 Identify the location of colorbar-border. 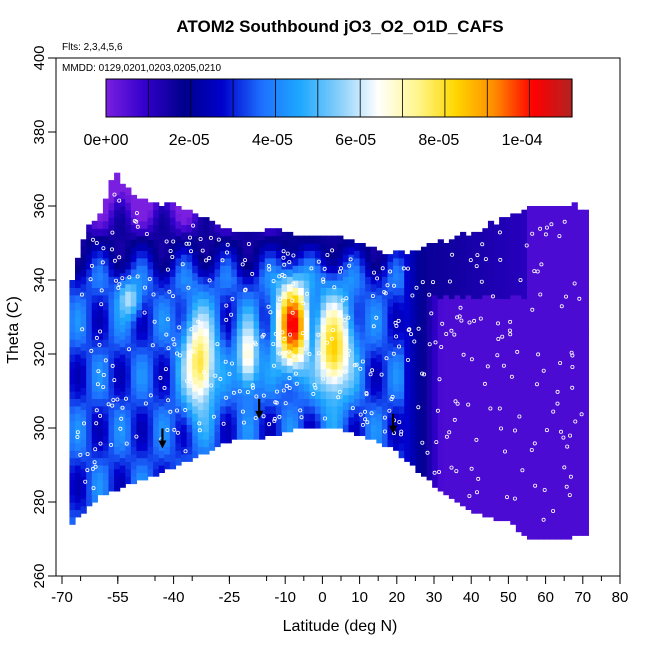
(339, 98).